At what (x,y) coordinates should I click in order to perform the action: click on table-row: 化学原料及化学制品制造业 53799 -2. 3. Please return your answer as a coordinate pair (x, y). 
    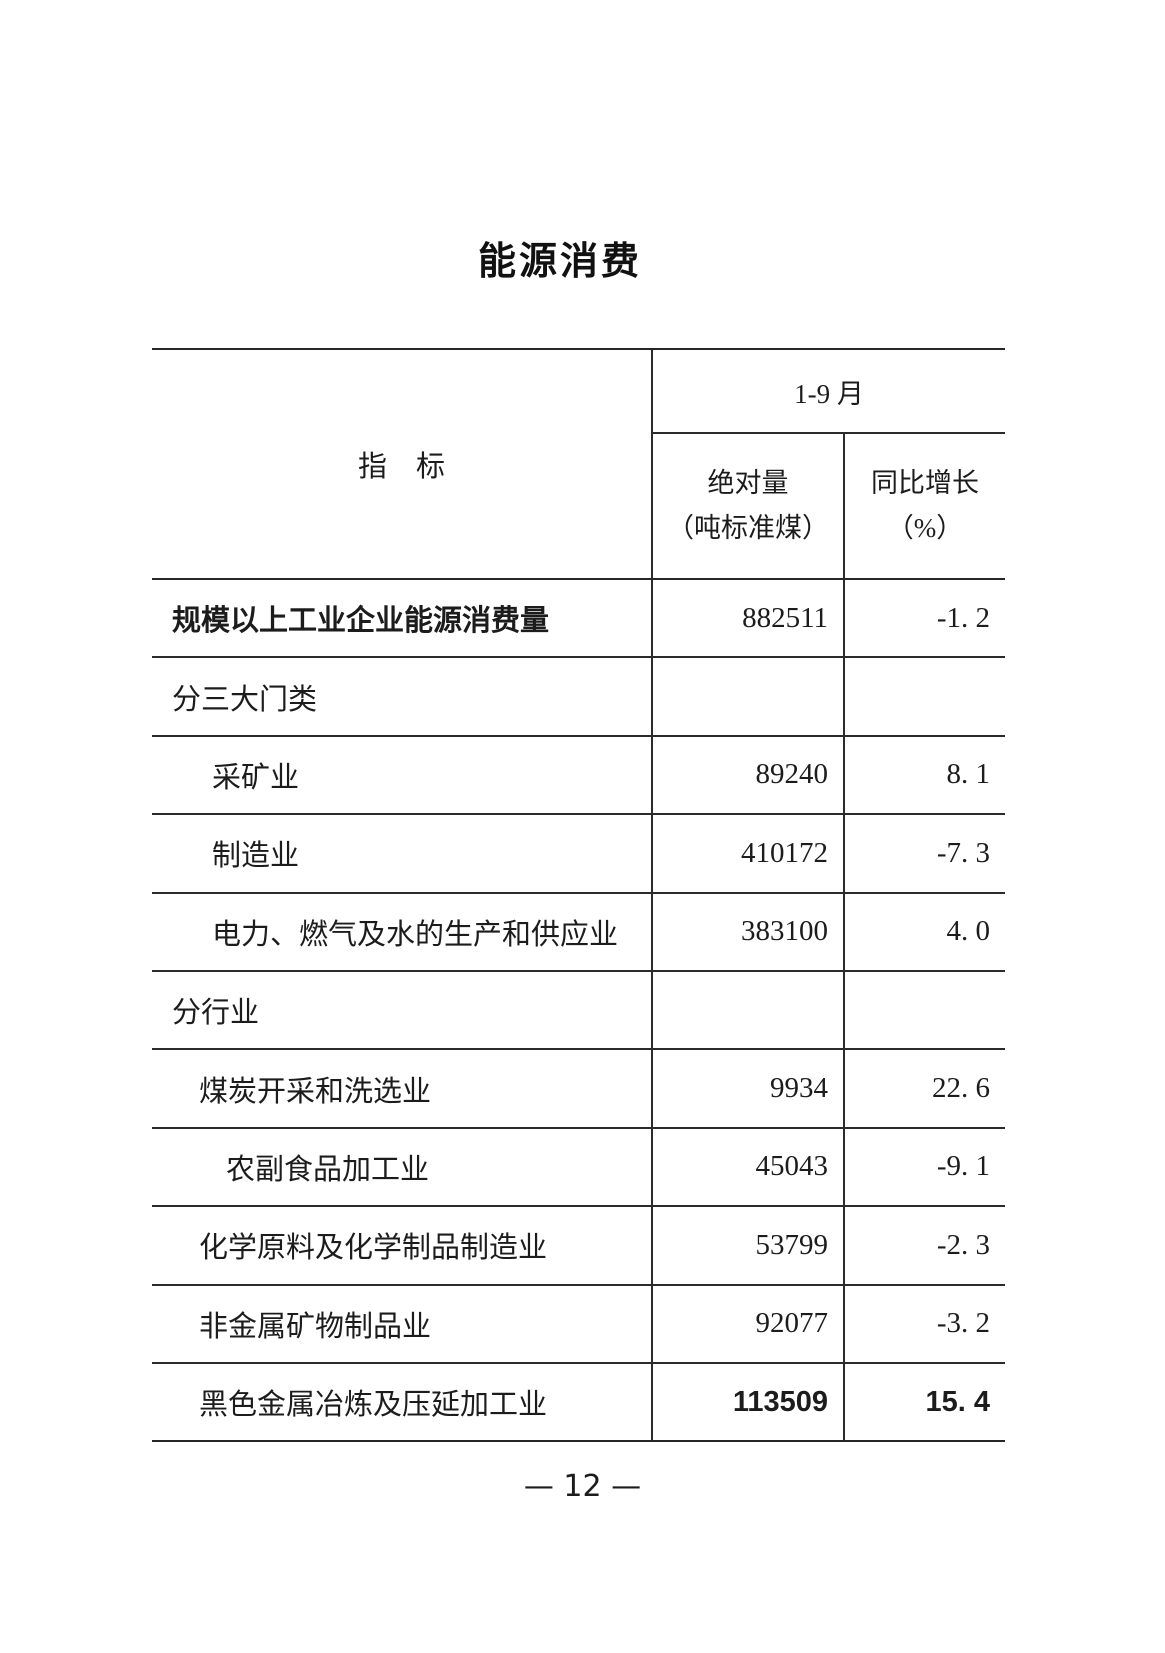
    Looking at the image, I should click on (578, 1246).